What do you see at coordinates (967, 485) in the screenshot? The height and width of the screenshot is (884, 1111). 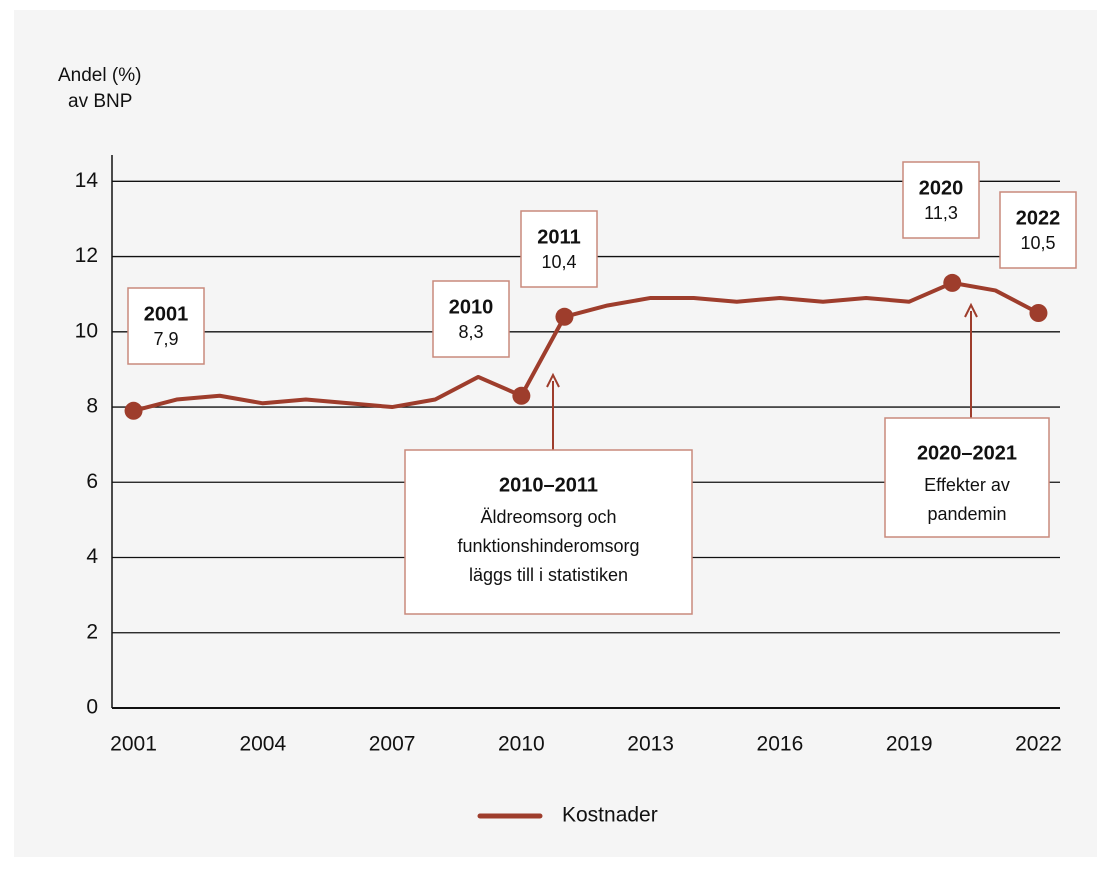 I see `callout-text: Effekter av` at bounding box center [967, 485].